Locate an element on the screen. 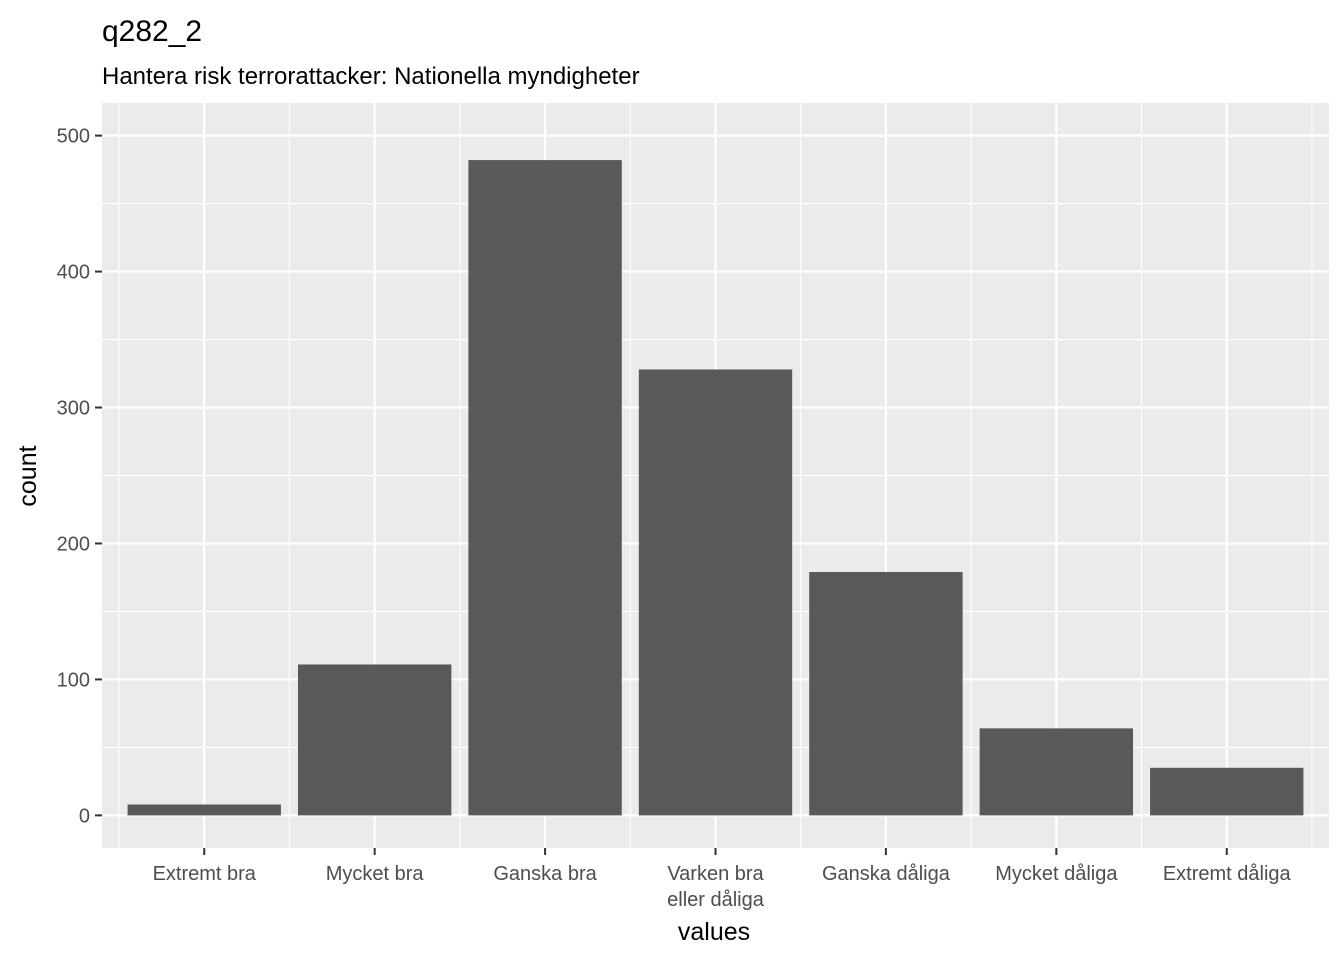 The width and height of the screenshot is (1344, 960). y-axis-title: count is located at coordinates (28, 475).